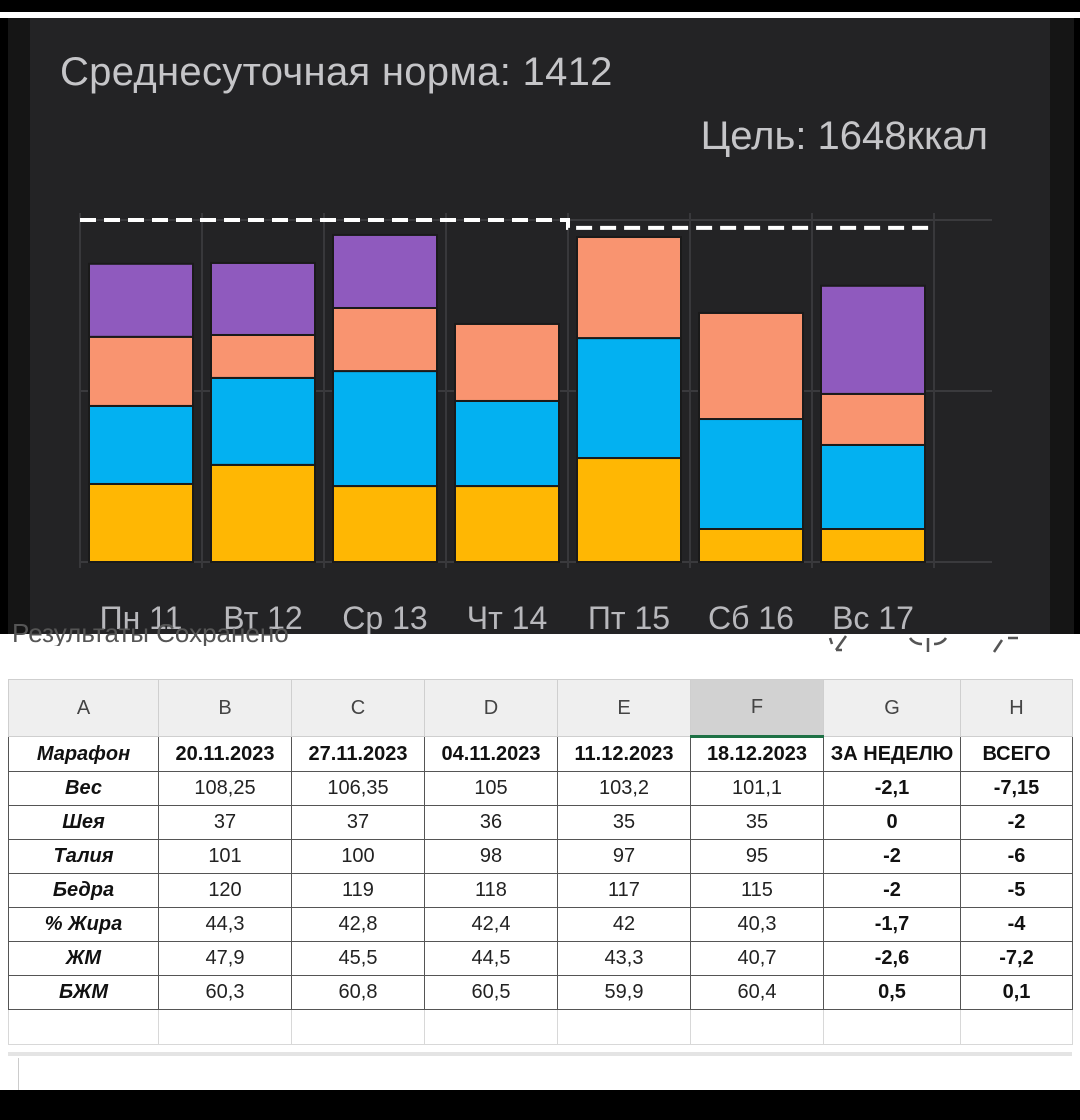 Image resolution: width=1080 pixels, height=1120 pixels. What do you see at coordinates (1016, 958) in the screenshot?
I see `data-cell: -7,2` at bounding box center [1016, 958].